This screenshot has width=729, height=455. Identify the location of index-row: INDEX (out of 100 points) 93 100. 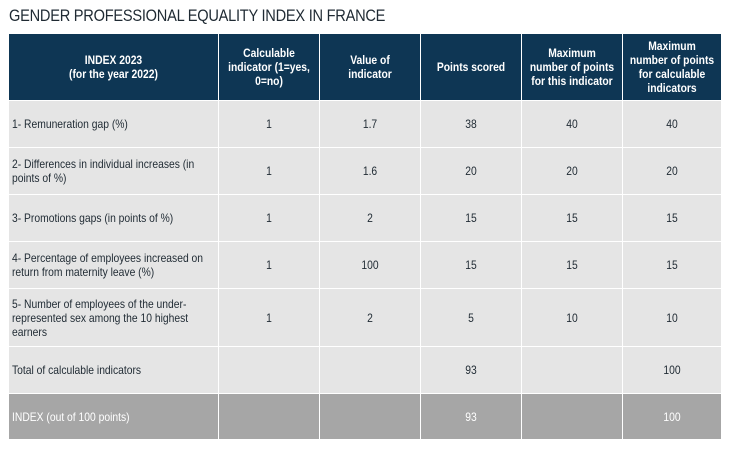
(365, 416).